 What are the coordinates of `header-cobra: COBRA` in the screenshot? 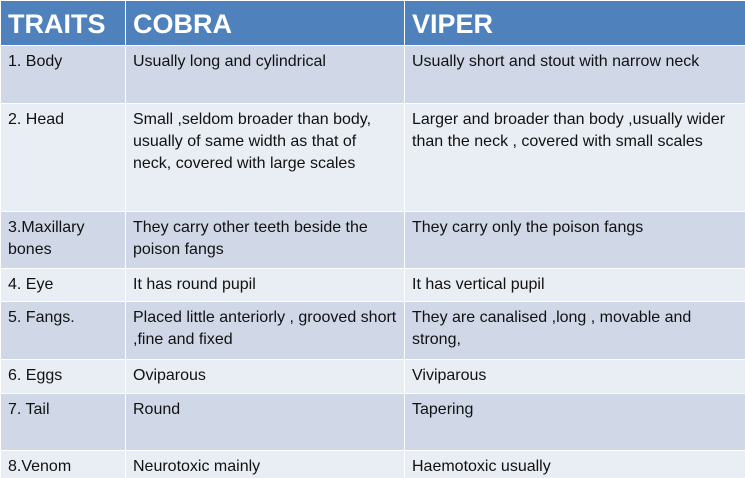 It's located at (265, 23).